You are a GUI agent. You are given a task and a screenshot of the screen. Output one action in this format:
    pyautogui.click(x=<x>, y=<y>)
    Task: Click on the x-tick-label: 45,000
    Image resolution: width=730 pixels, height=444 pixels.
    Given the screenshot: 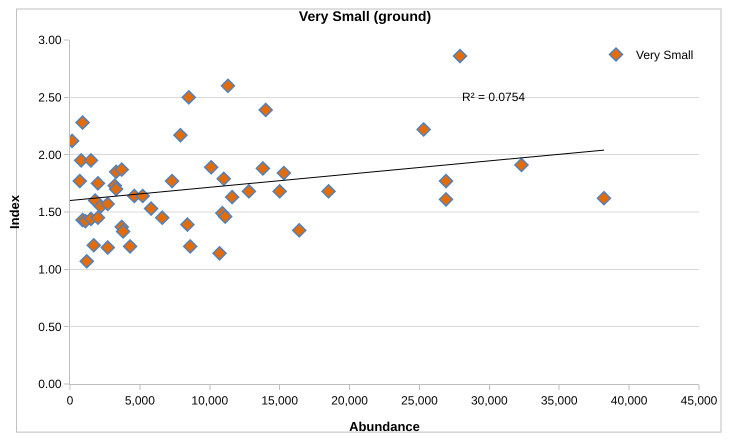 What is the action you would take?
    pyautogui.click(x=699, y=400)
    